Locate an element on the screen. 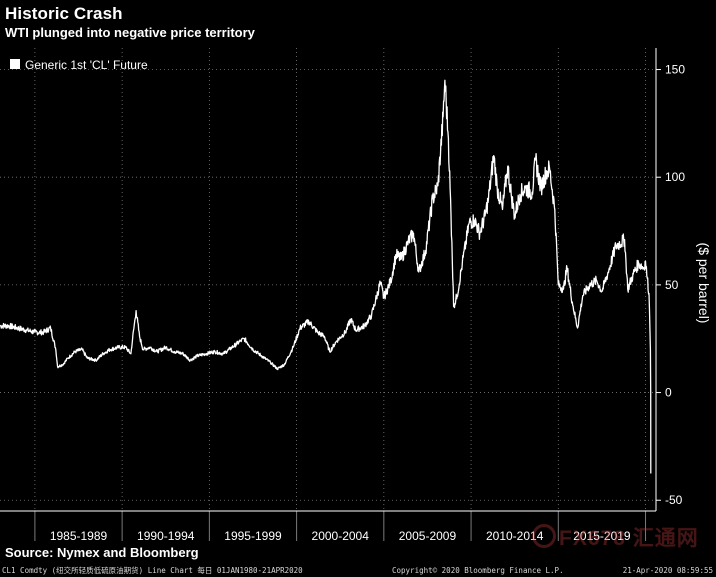  x-tick-label: 2000-2004 is located at coordinates (341, 536).